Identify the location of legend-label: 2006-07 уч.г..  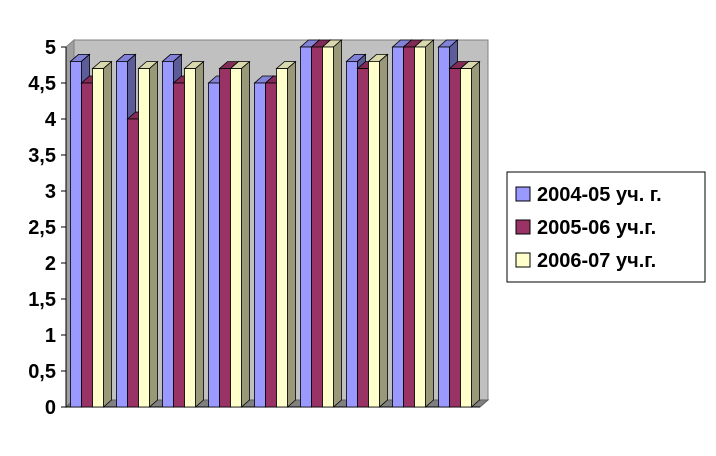
(596, 261).